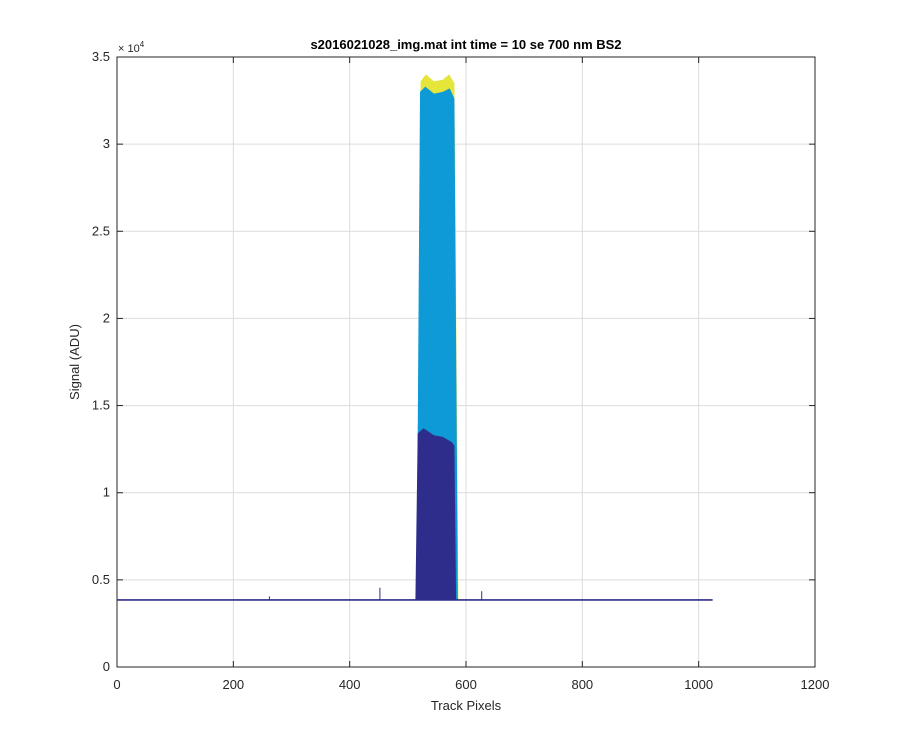 This screenshot has height=750, width=900. I want to click on x-tick-label: 800, so click(582, 684).